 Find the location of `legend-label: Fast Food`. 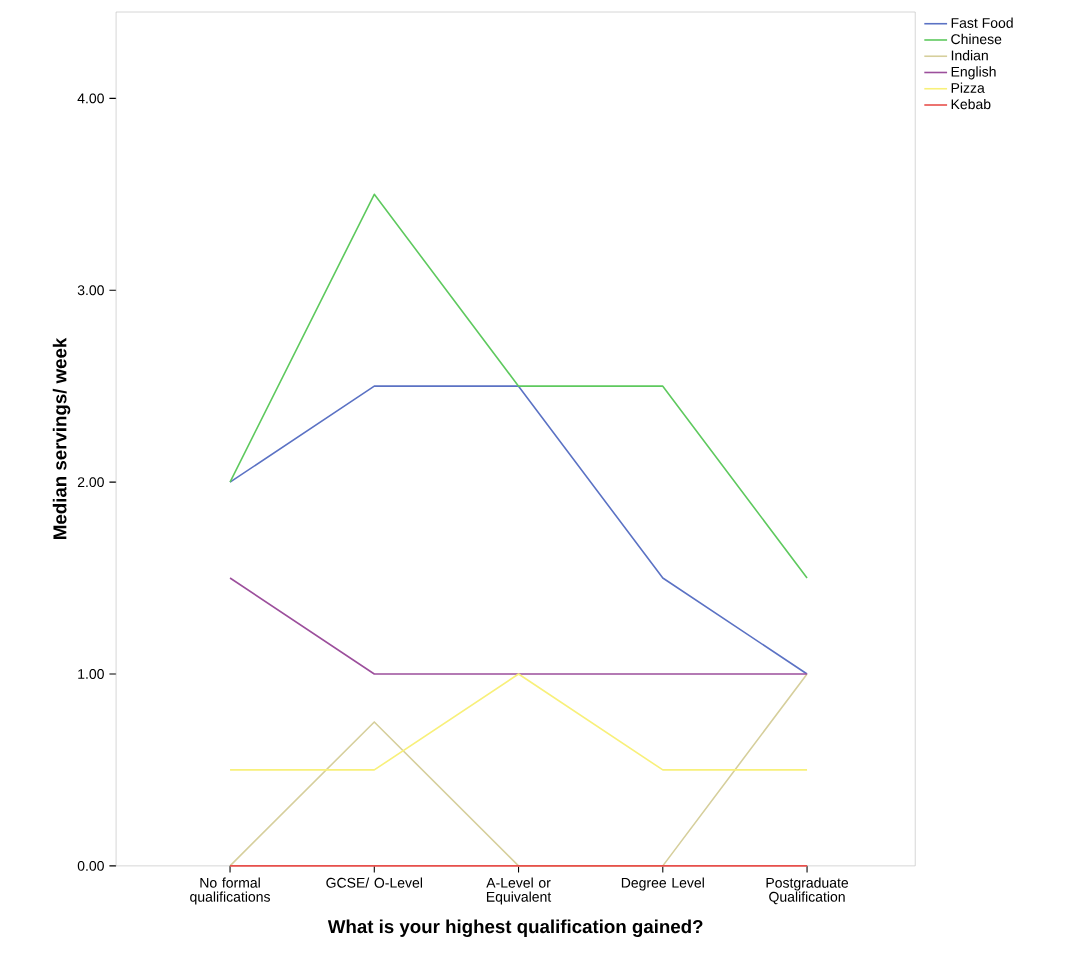

legend-label: Fast Food is located at coordinates (982, 22).